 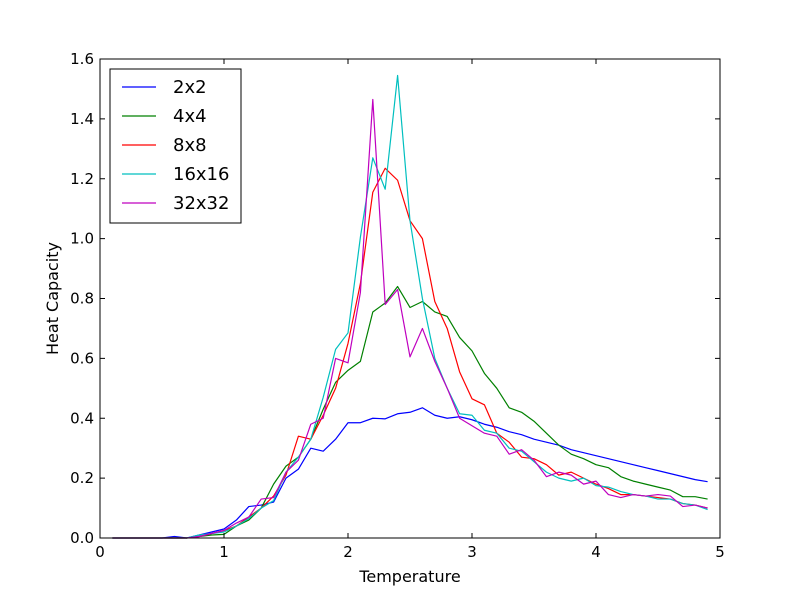 What do you see at coordinates (82, 59) in the screenshot?
I see `y-tick-label: 1.6` at bounding box center [82, 59].